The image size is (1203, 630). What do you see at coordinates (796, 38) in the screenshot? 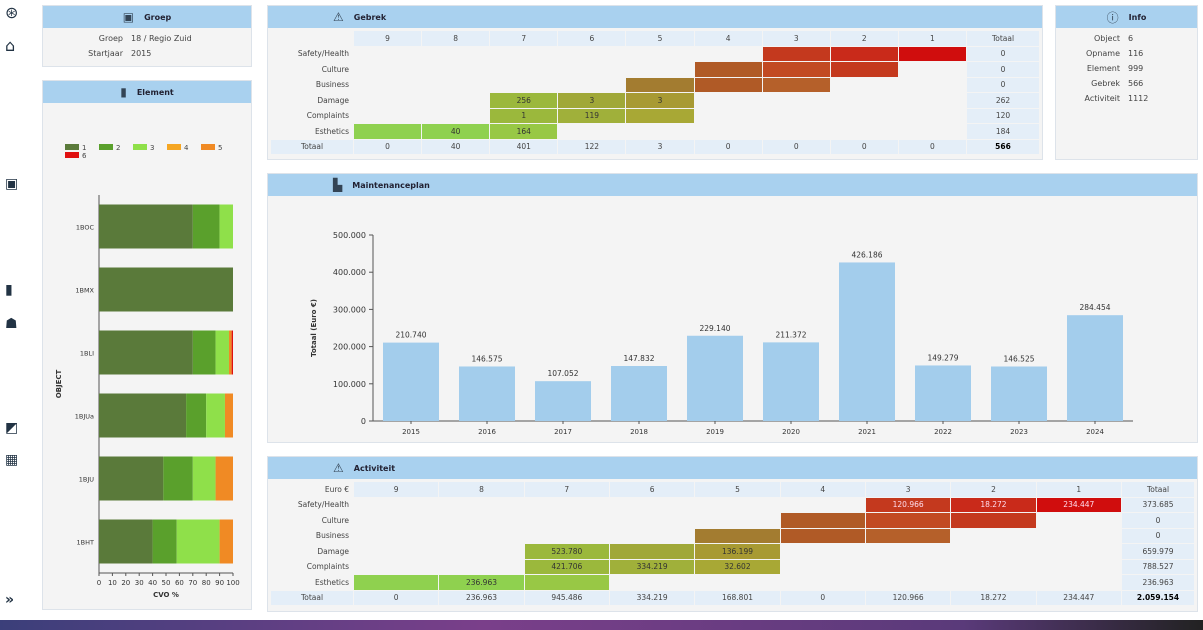
I see `column-header: 3` at bounding box center [796, 38].